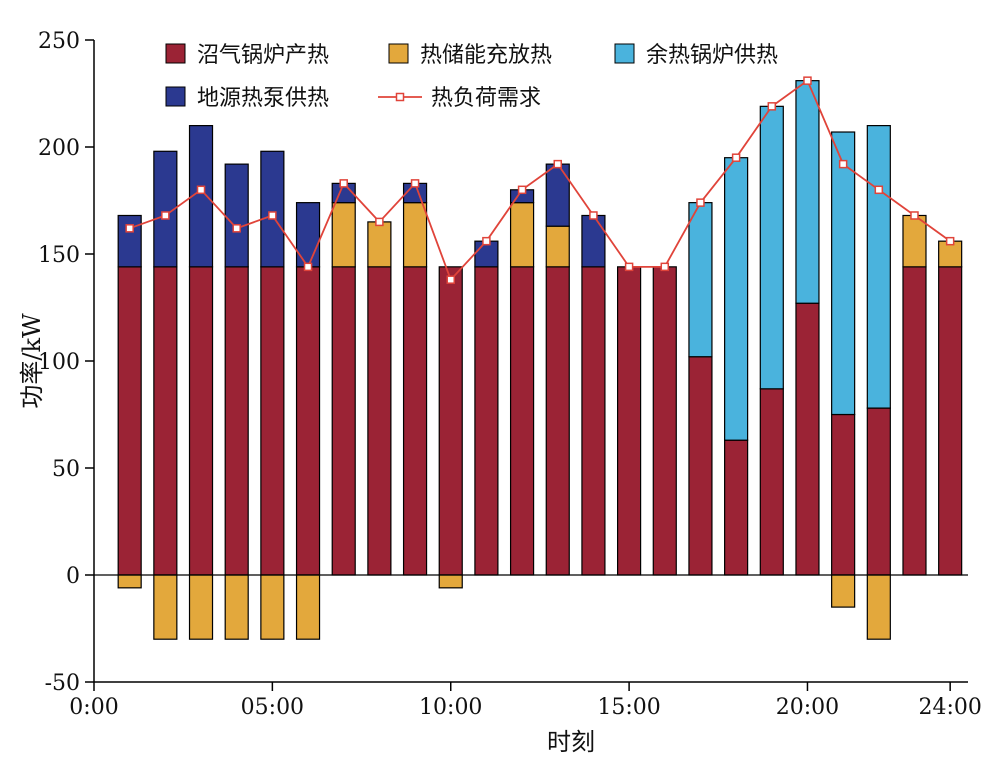 This screenshot has width=992, height=765. I want to click on bar-series3-x1, so click(129, 241).